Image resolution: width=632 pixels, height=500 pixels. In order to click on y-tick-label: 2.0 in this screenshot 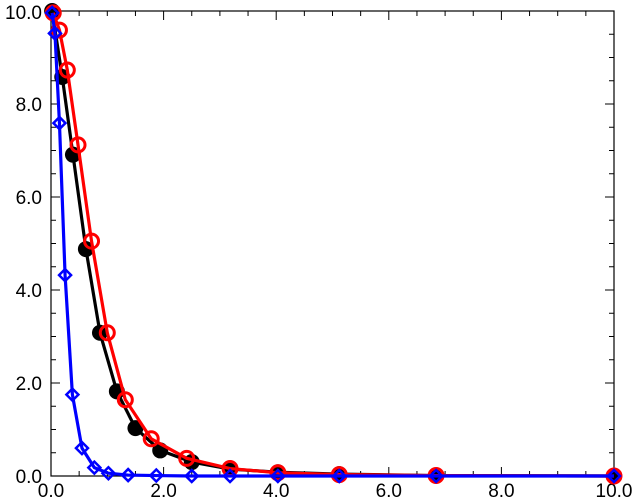, I will do `click(29, 384)`.